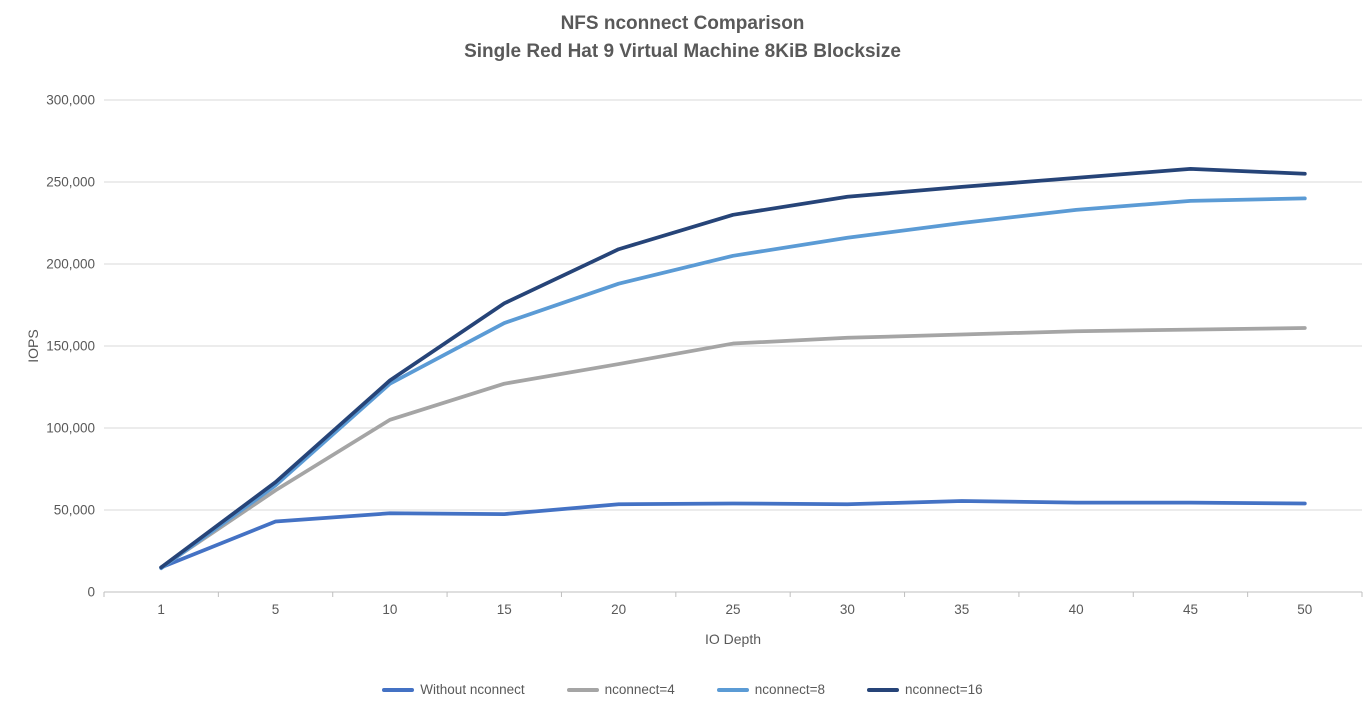 This screenshot has height=718, width=1365. Describe the element at coordinates (74, 510) in the screenshot. I see `y-tick-label: 50,000` at that location.